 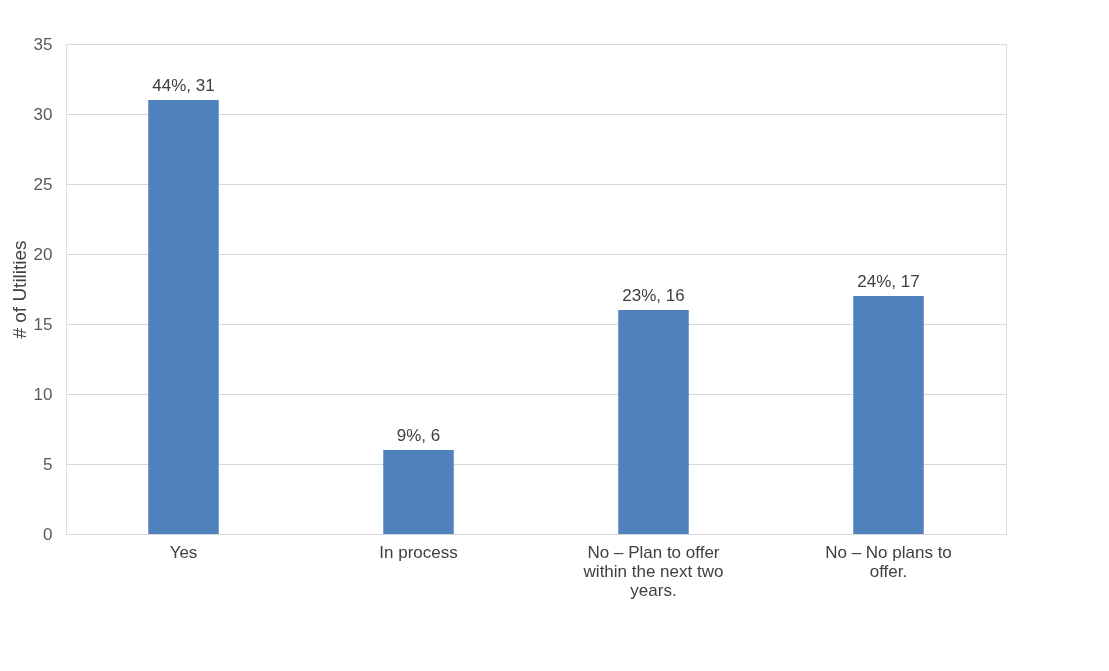 I want to click on y-tick-label: 35, so click(x=43, y=44).